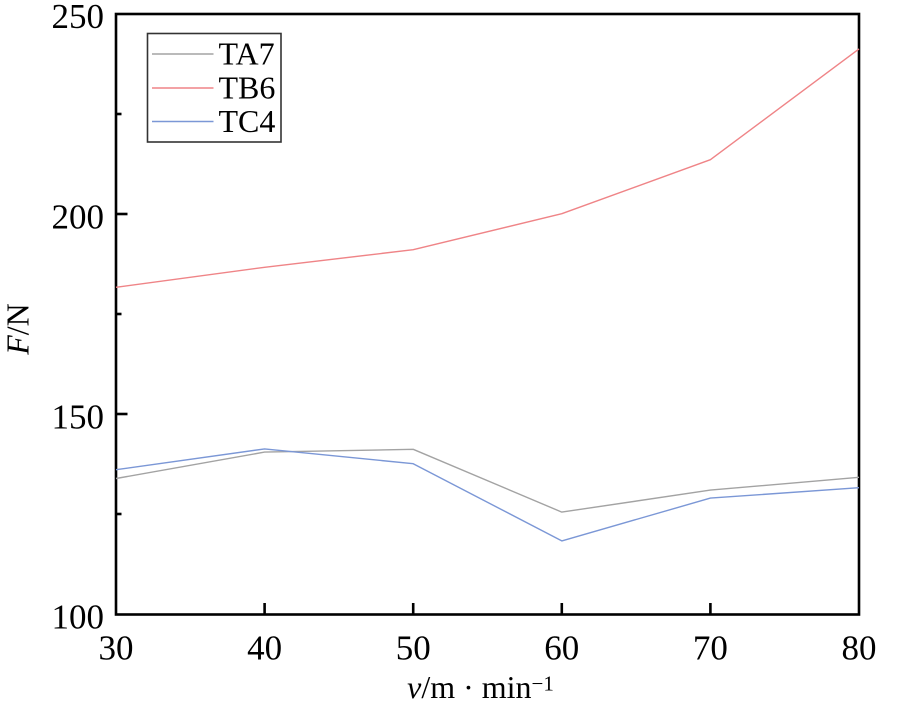  I want to click on svg-text: 150, so click(78, 417).